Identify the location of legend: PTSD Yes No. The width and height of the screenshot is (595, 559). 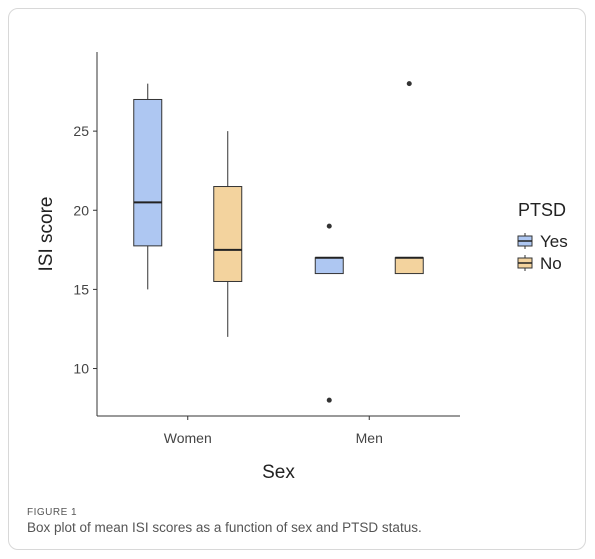
(542, 236).